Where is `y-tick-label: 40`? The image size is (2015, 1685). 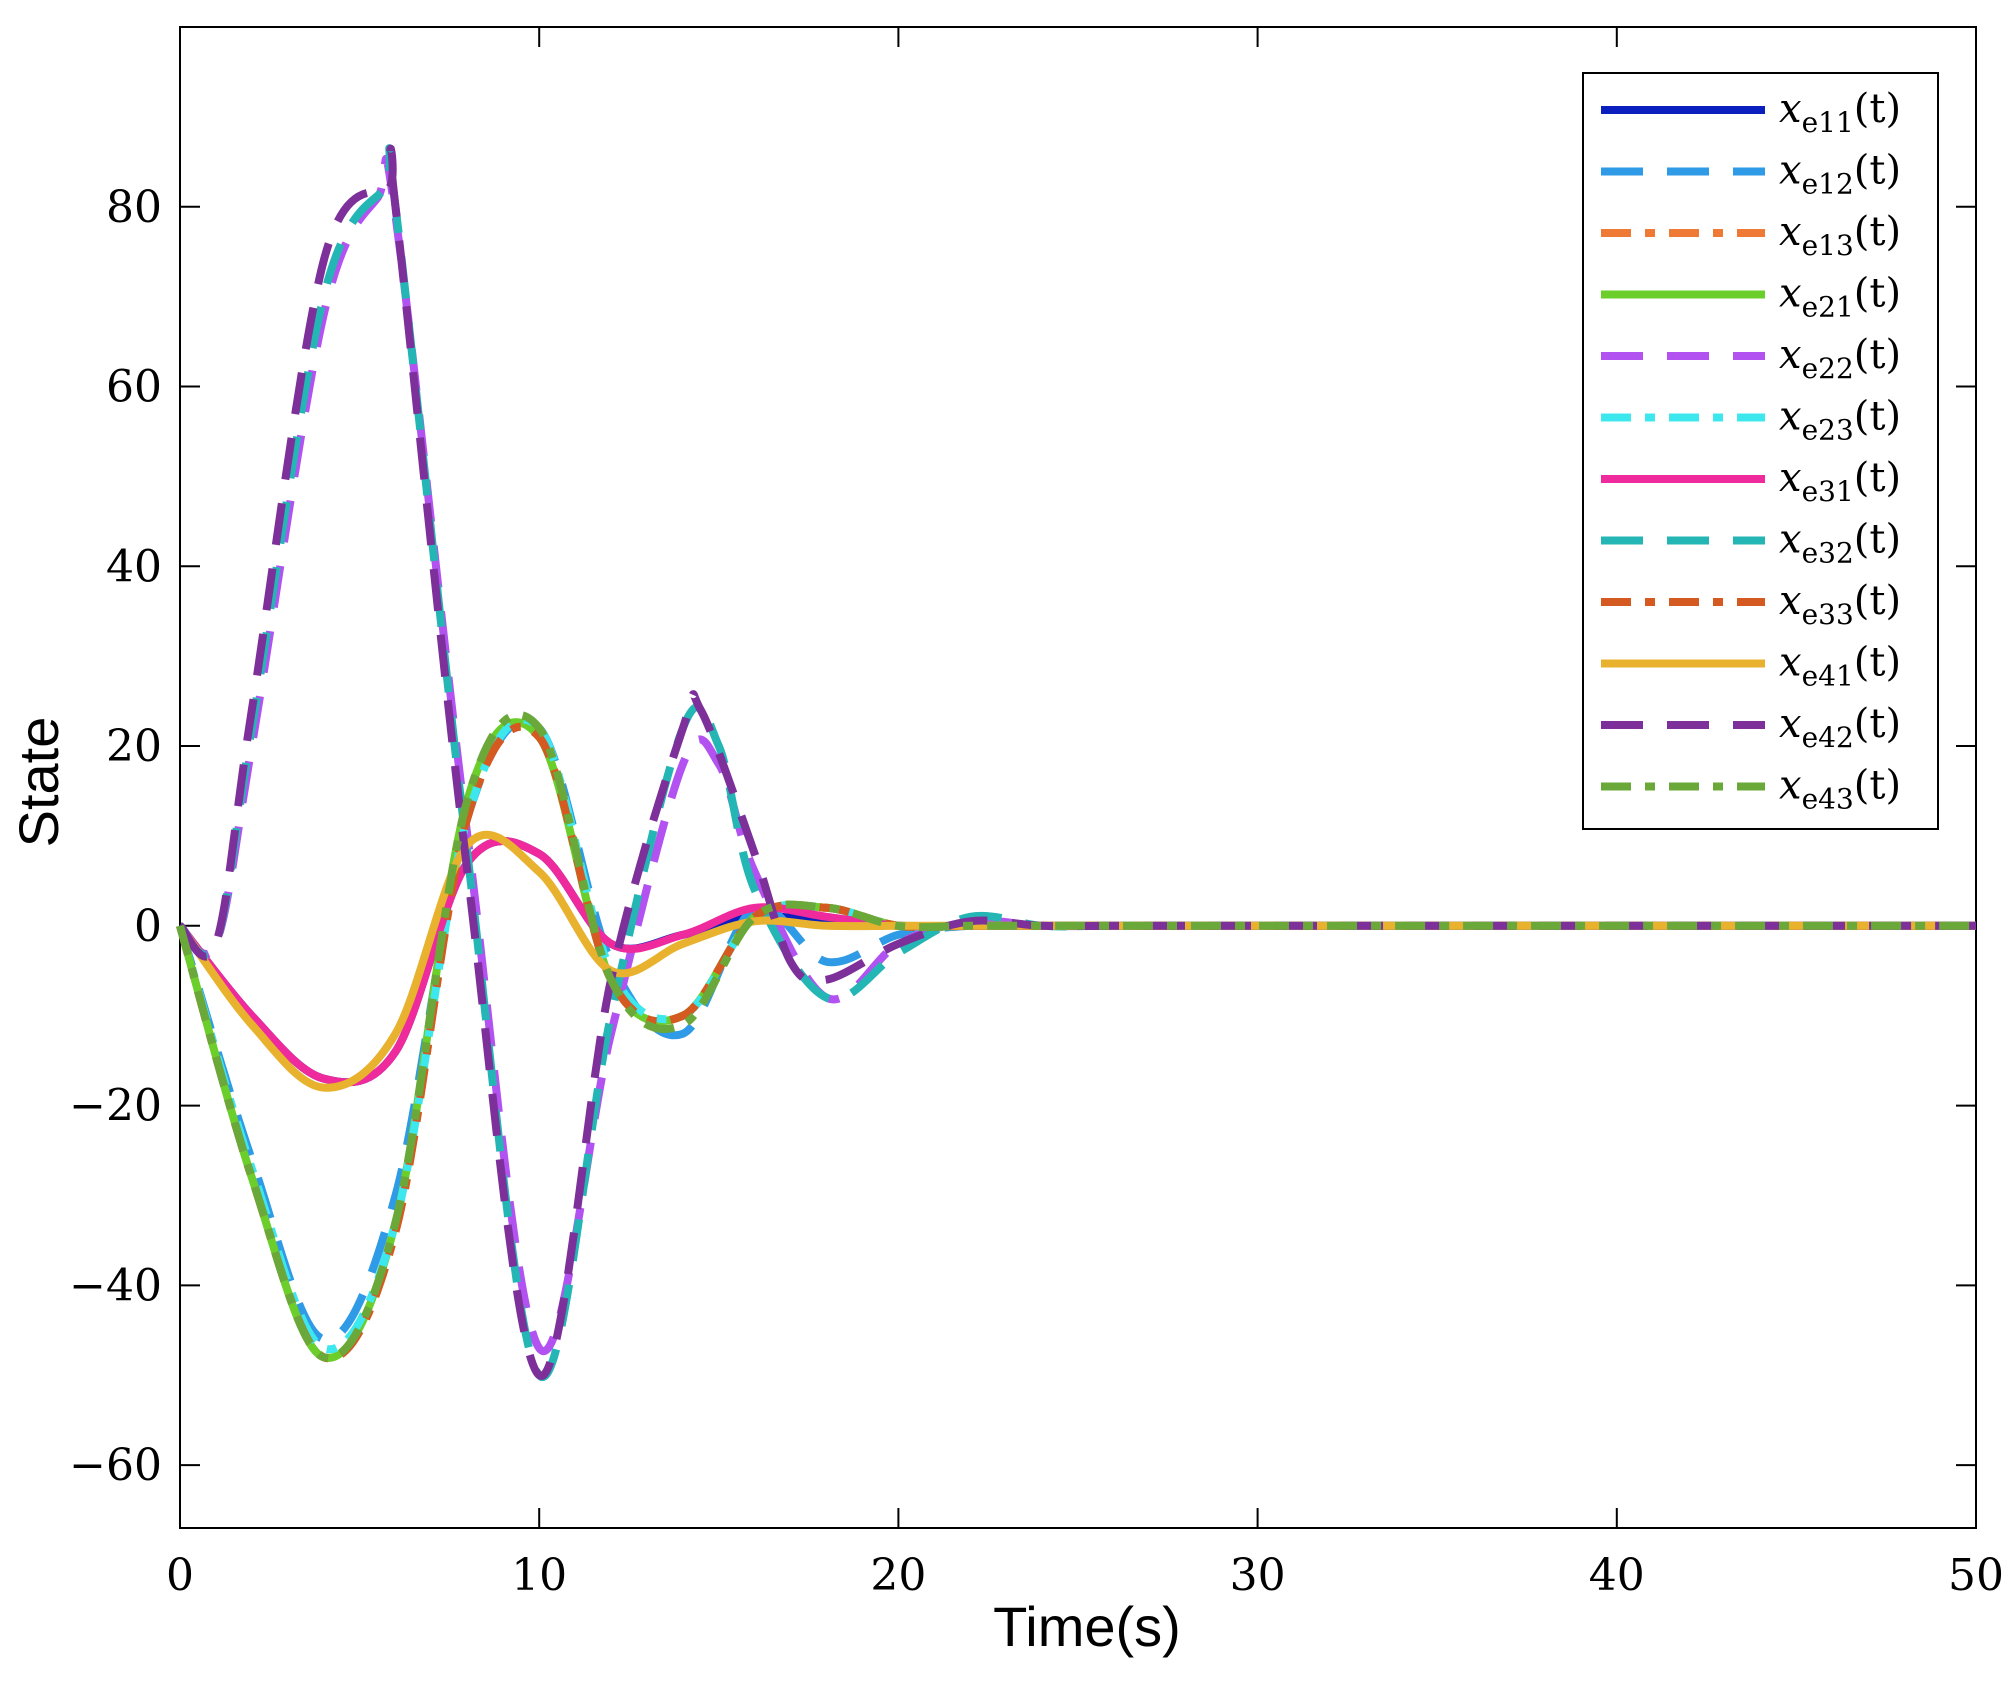
y-tick-label: 40 is located at coordinates (134, 566).